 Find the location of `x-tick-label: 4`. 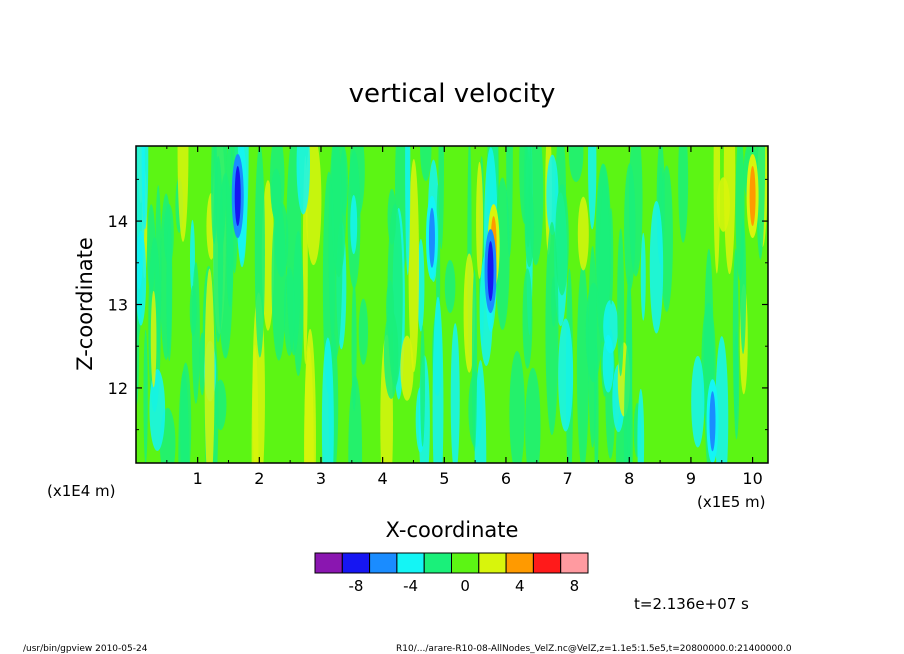

x-tick-label: 4 is located at coordinates (383, 478).